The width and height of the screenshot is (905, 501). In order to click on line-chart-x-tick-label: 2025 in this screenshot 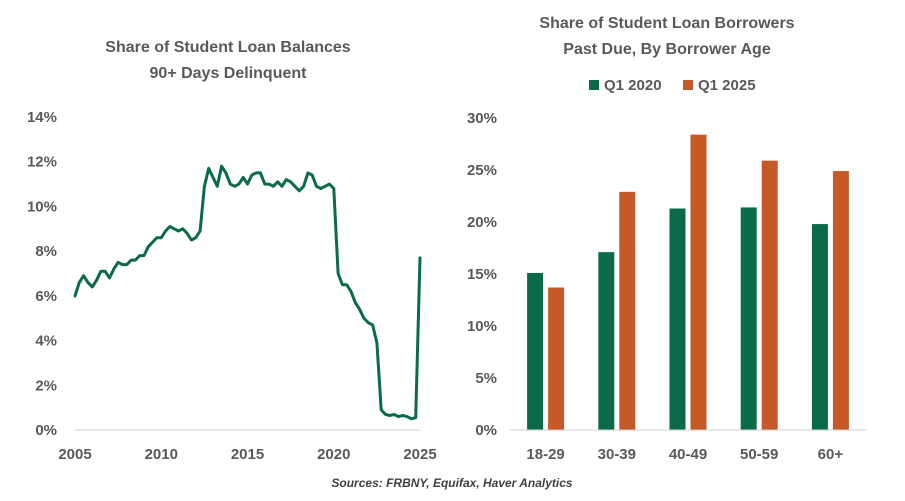, I will do `click(419, 454)`.